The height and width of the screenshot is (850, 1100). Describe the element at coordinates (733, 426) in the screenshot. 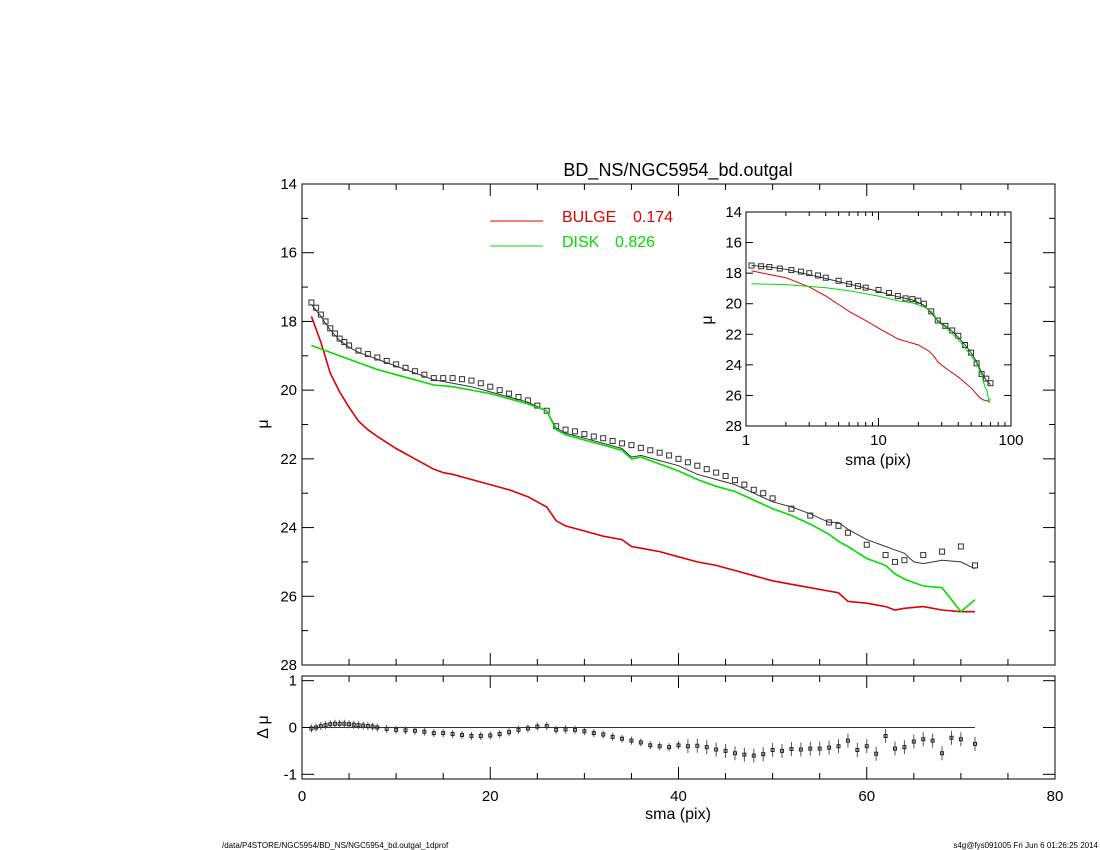

I see `inset-y-tick-label: 28` at that location.